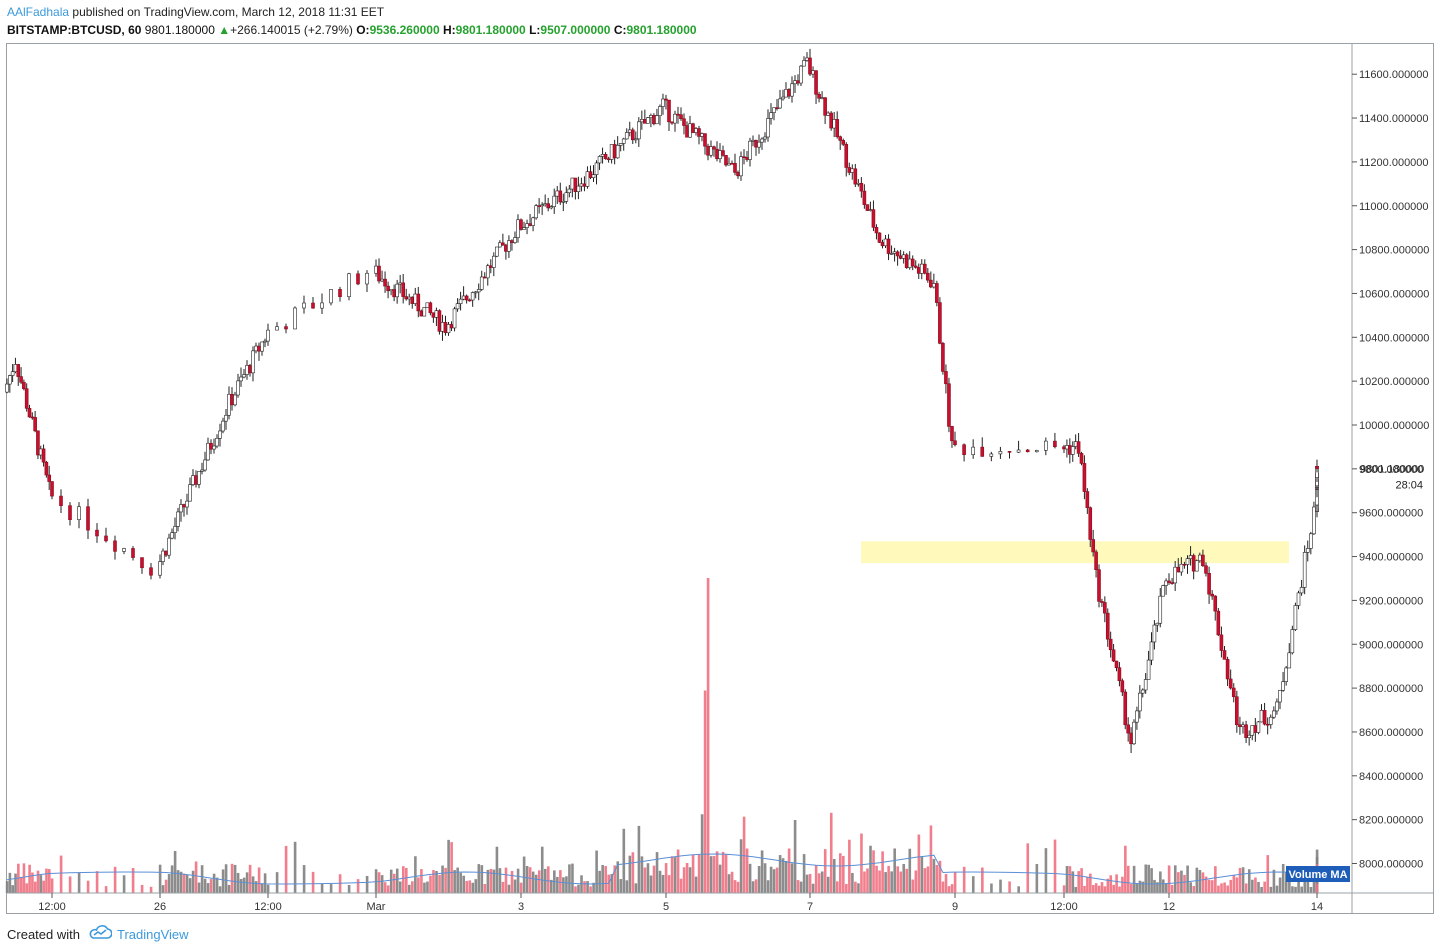 Image resolution: width=1440 pixels, height=951 pixels. Describe the element at coordinates (1394, 251) in the screenshot. I see `y-tick-label: 10800.000000` at that location.